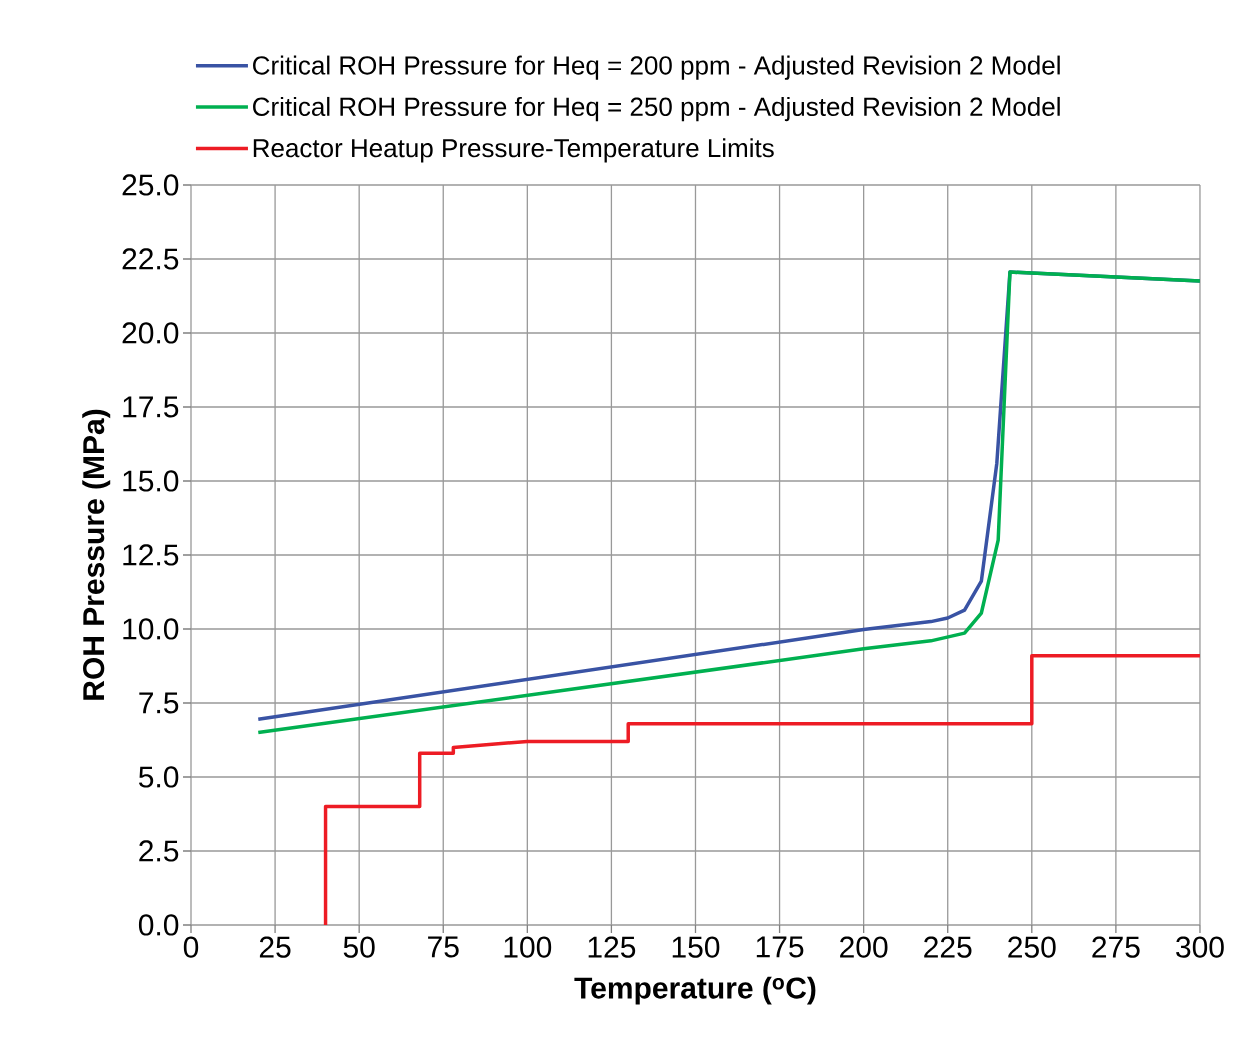 The width and height of the screenshot is (1239, 1055). What do you see at coordinates (948, 947) in the screenshot?
I see `x-tick-label: 225` at bounding box center [948, 947].